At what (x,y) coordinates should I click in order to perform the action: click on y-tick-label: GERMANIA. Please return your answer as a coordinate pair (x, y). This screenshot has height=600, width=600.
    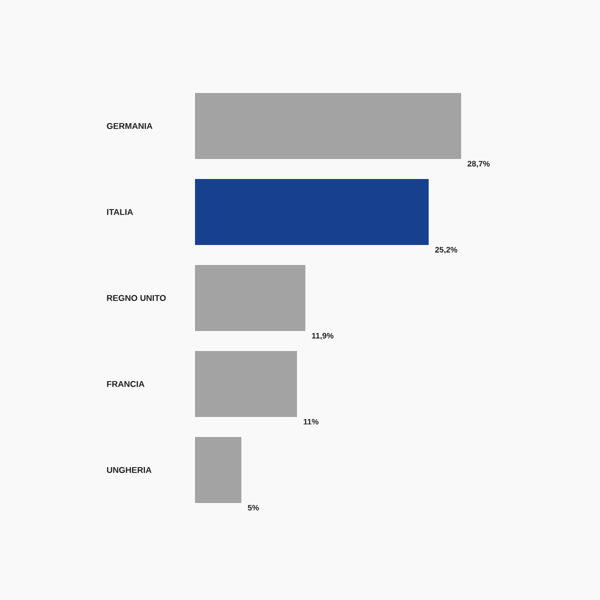
    Looking at the image, I should click on (129, 126).